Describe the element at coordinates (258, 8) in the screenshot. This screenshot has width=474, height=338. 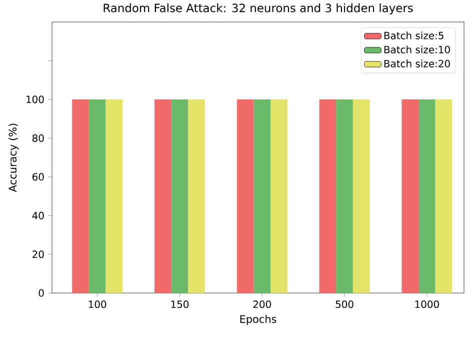
I see `chart-title: Random False Attack: 32 neurons and 3 hidden layers` at that location.